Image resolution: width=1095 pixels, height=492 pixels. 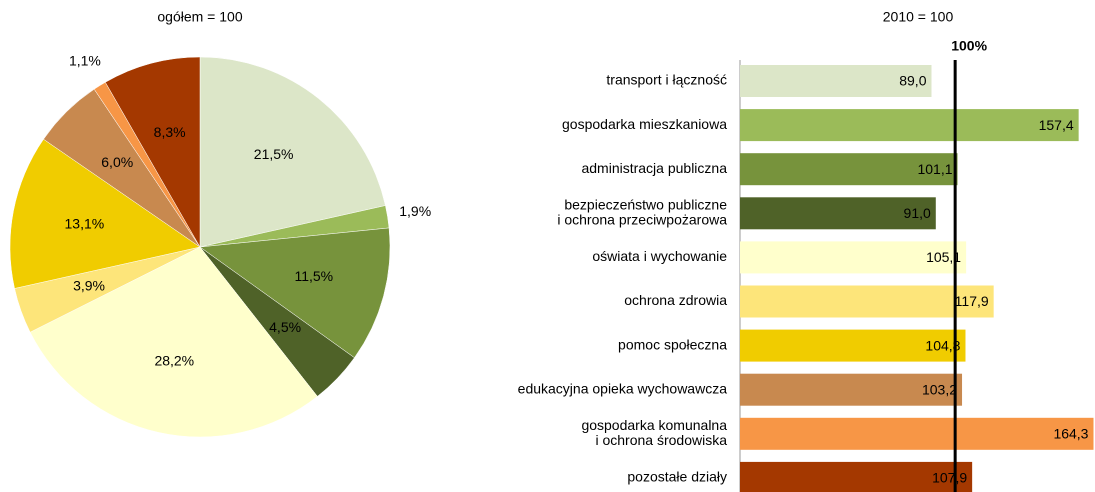 I want to click on bar-title: 2010 = 100, so click(x=918, y=17).